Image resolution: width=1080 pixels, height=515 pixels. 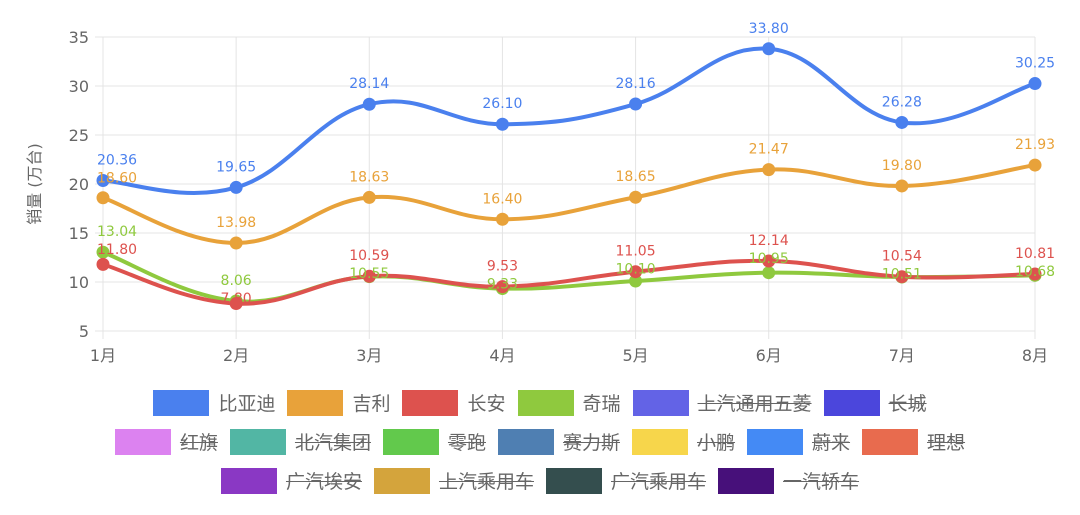 What do you see at coordinates (466, 443) in the screenshot?
I see `legend-label: 零跑` at bounding box center [466, 443].